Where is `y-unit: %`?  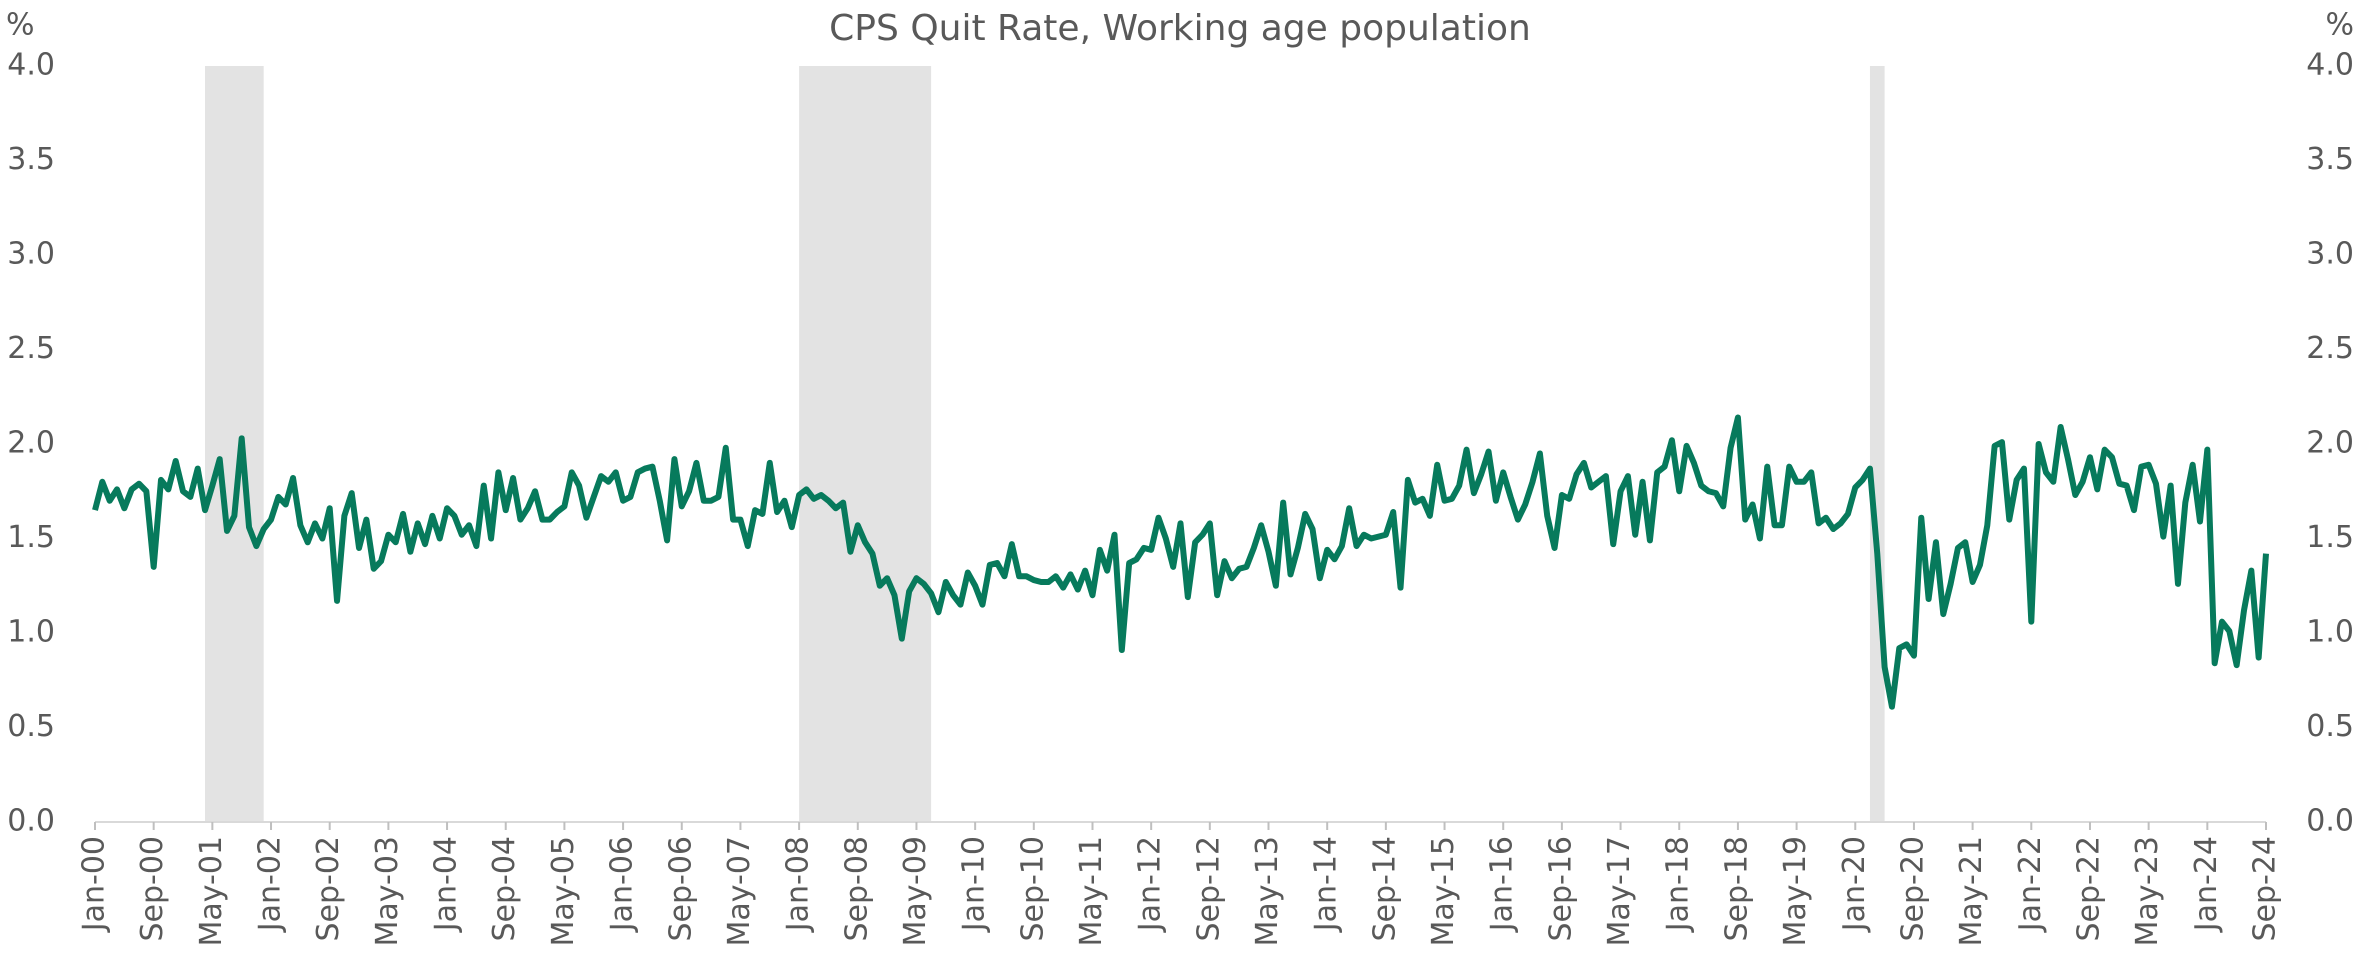 y-unit: % is located at coordinates (20, 25).